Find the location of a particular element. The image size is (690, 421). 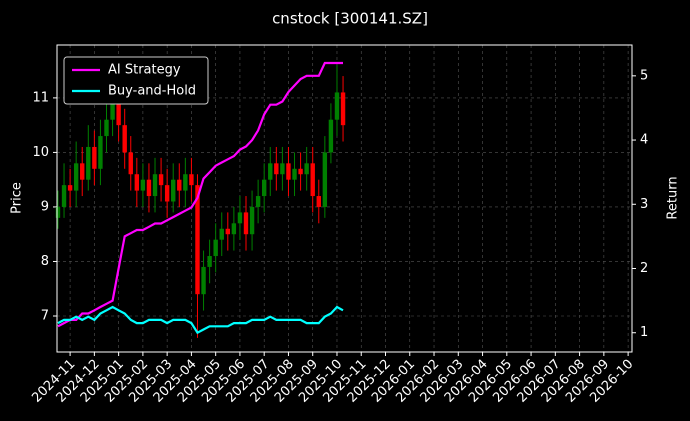

legend-label: AI Strategy is located at coordinates (144, 70).